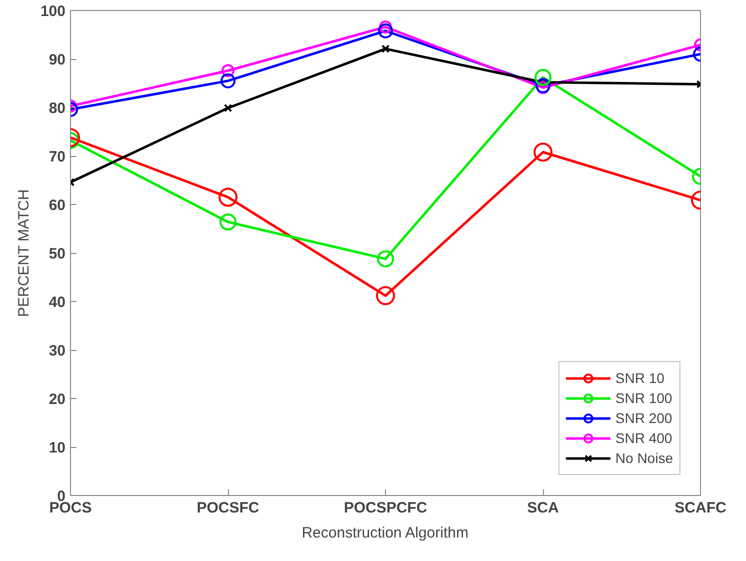 Image resolution: width=746 pixels, height=561 pixels. I want to click on y-tick-label: 90, so click(57, 60).